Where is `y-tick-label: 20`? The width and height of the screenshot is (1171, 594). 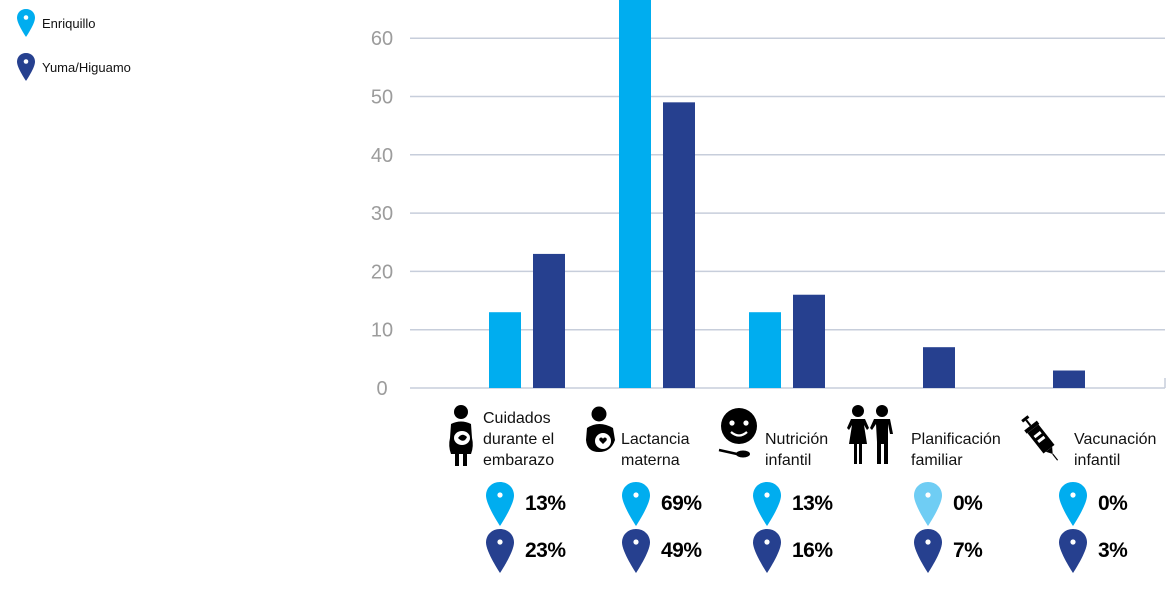 y-tick-label: 20 is located at coordinates (382, 272).